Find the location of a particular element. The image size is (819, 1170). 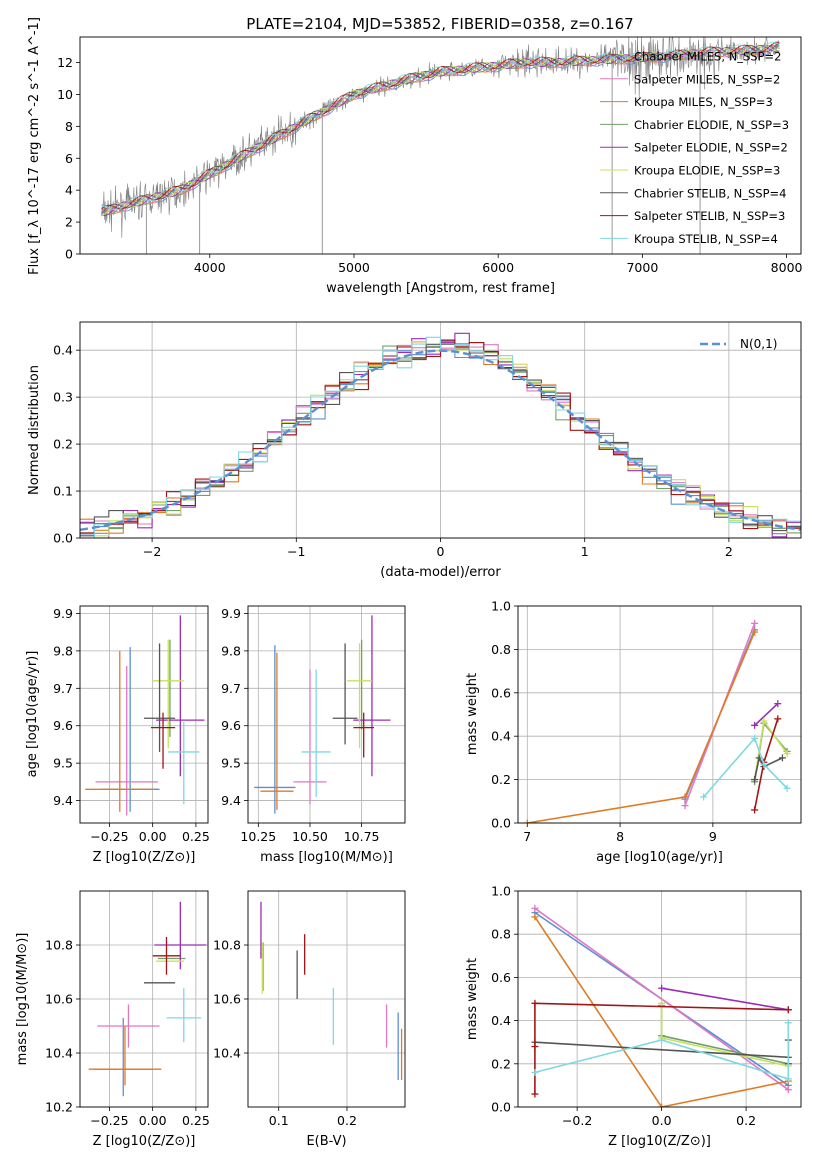

y-tick-label: 0.3 is located at coordinates (63, 397).